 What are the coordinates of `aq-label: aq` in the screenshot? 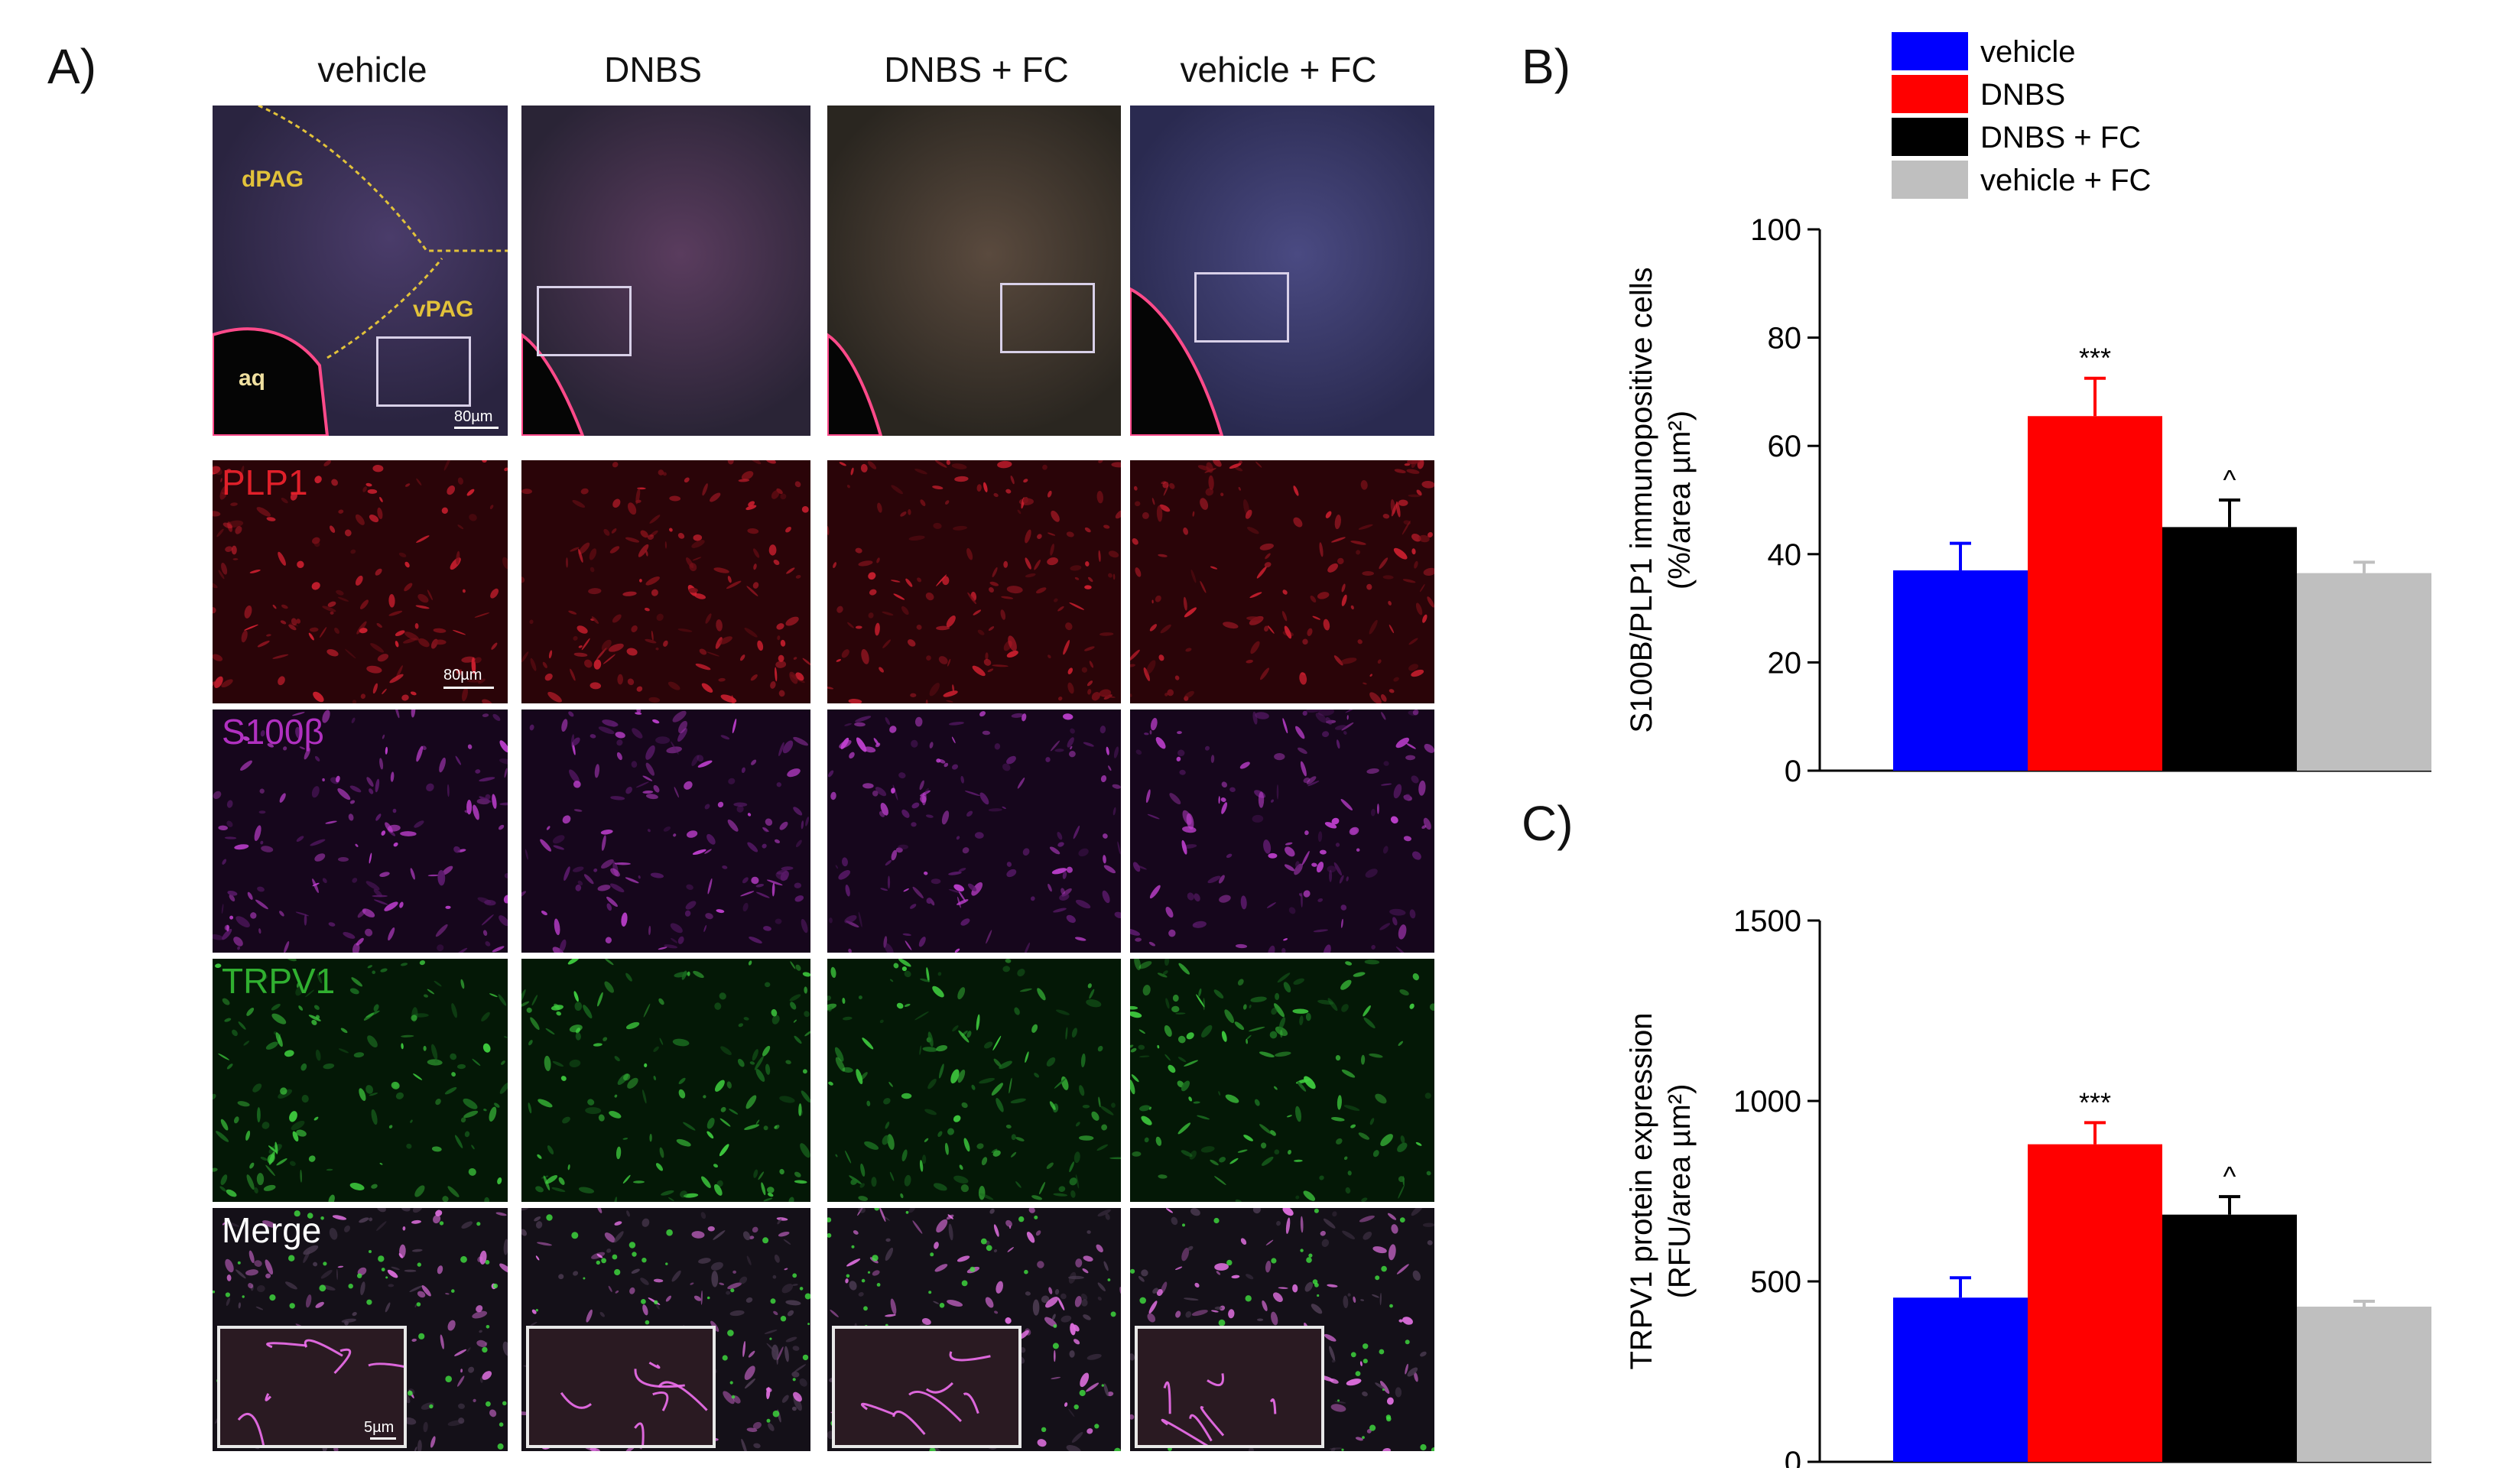 It's located at (252, 378).